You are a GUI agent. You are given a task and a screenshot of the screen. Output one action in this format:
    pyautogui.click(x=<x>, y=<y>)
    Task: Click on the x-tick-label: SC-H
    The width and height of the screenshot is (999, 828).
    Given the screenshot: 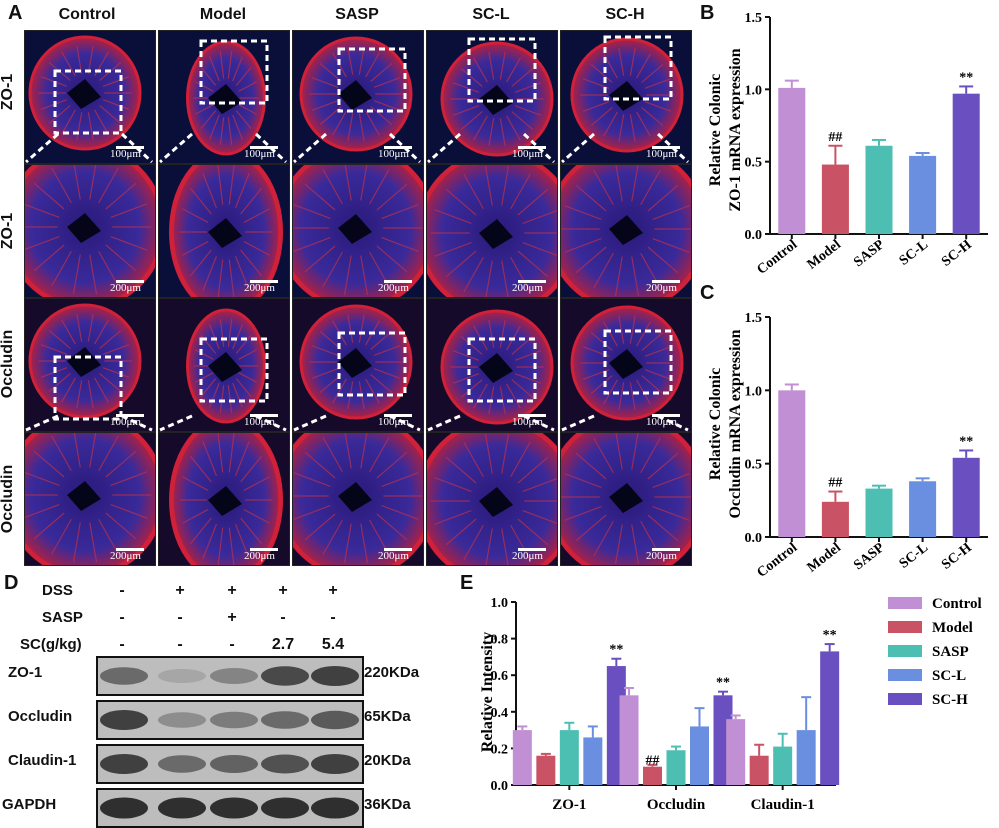 What is the action you would take?
    pyautogui.click(x=957, y=253)
    